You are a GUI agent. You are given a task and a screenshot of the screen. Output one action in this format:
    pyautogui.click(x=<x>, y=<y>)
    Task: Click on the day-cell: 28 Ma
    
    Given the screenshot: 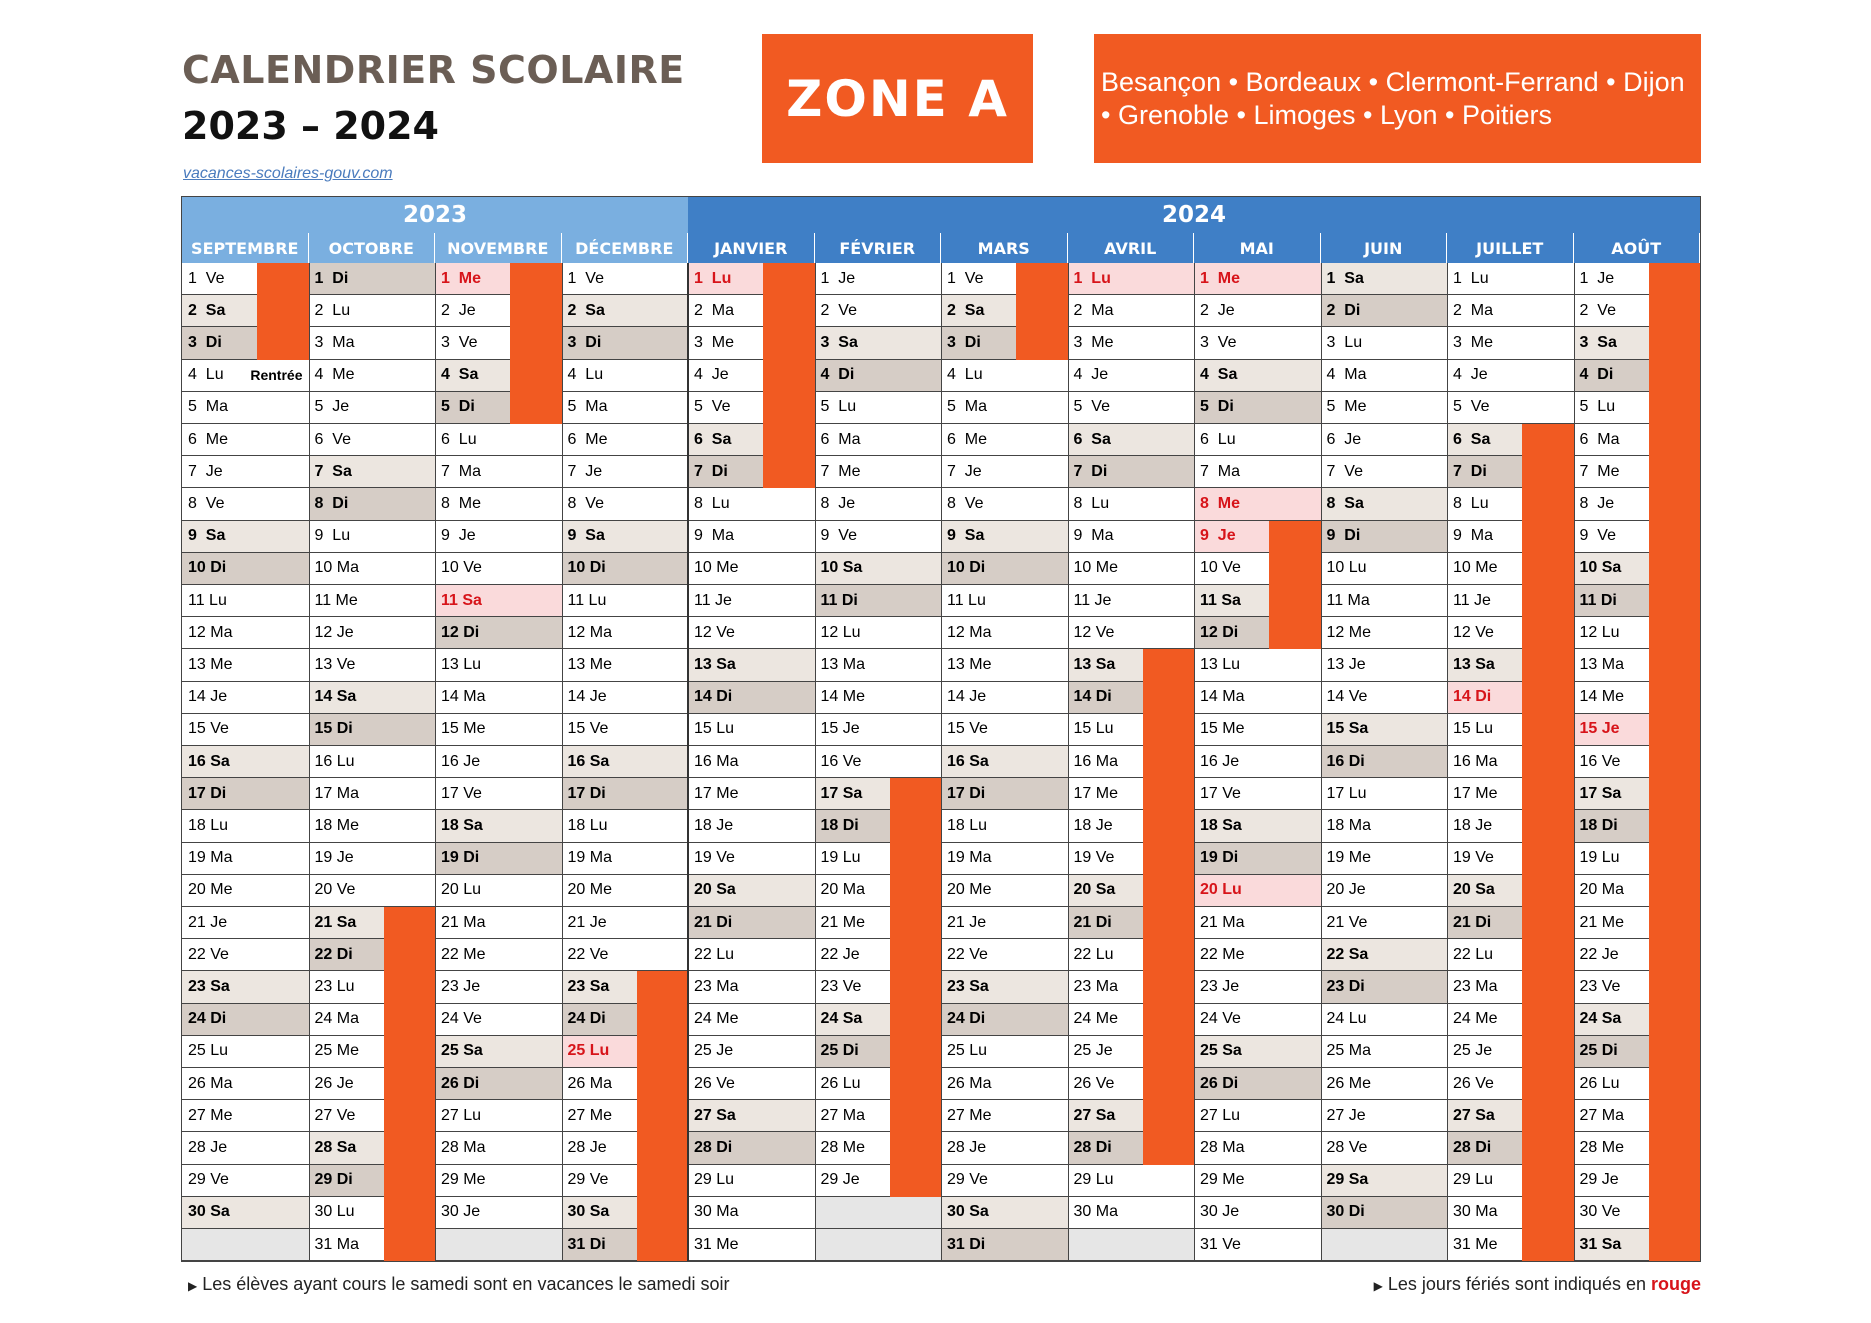 What is the action you would take?
    pyautogui.click(x=498, y=1148)
    